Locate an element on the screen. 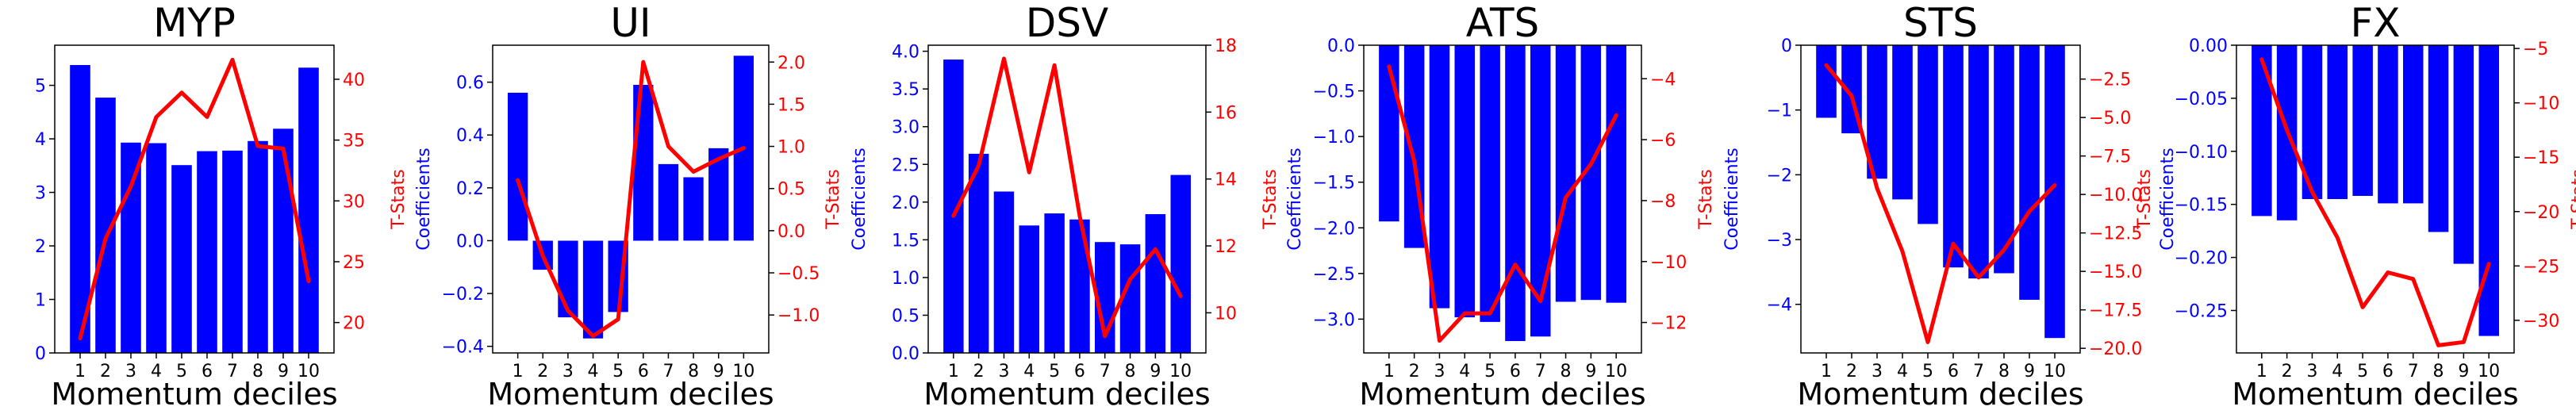 This screenshot has height=414, width=2576. y2-axis-label: T-Stats is located at coordinates (2145, 199).